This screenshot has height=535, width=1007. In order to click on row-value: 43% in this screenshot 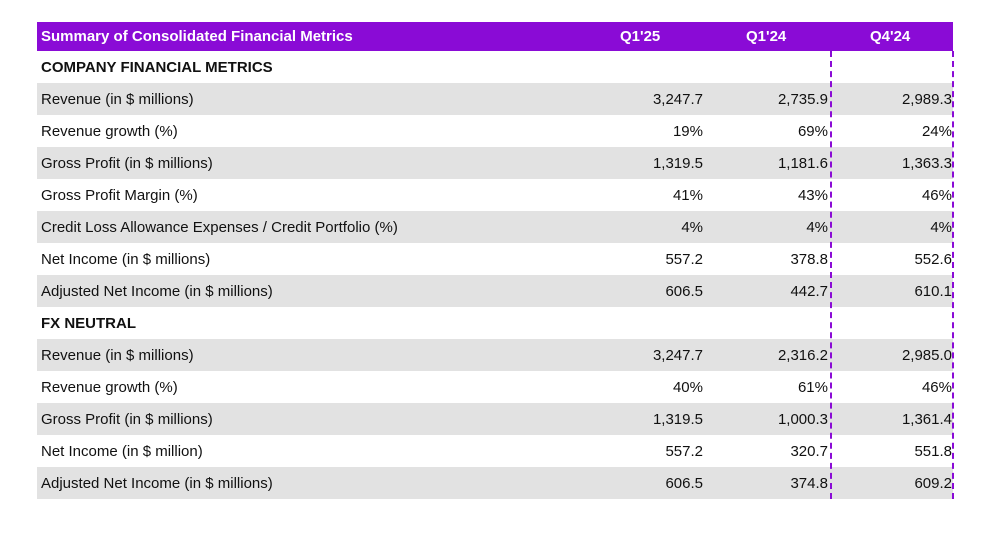, I will do `click(812, 195)`.